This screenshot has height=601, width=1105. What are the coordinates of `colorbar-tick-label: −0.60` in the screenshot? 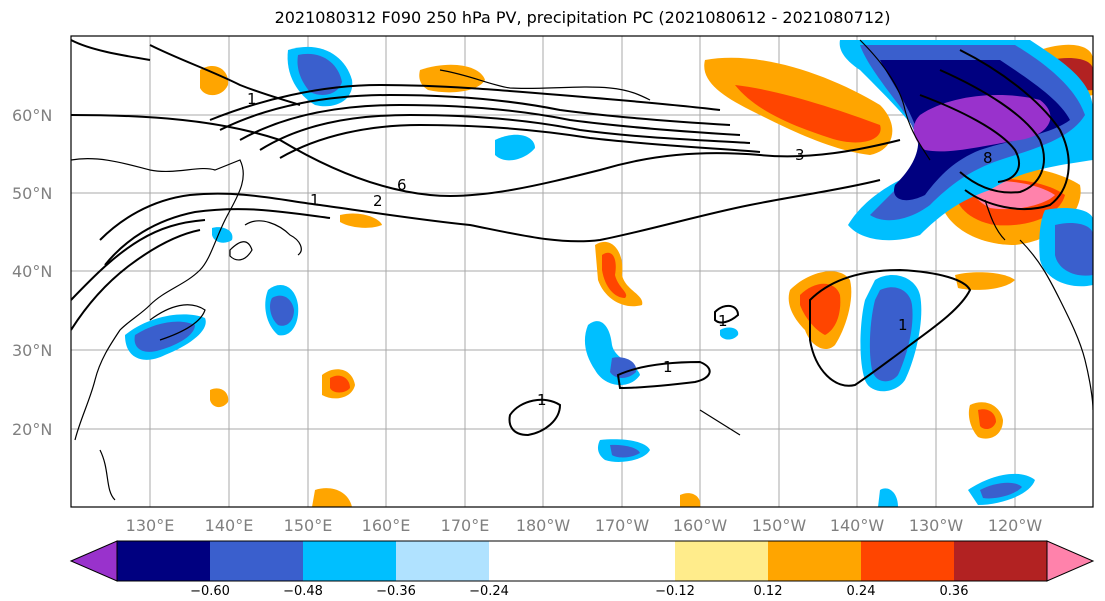 It's located at (210, 591).